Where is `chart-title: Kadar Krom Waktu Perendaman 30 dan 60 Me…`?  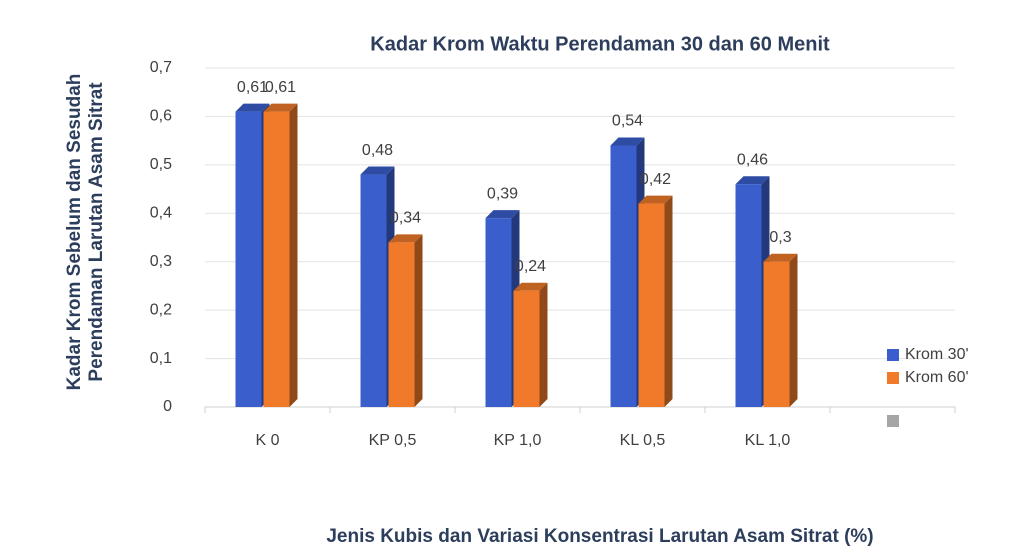 chart-title: Kadar Krom Waktu Perendaman 30 dan 60 Me… is located at coordinates (600, 44).